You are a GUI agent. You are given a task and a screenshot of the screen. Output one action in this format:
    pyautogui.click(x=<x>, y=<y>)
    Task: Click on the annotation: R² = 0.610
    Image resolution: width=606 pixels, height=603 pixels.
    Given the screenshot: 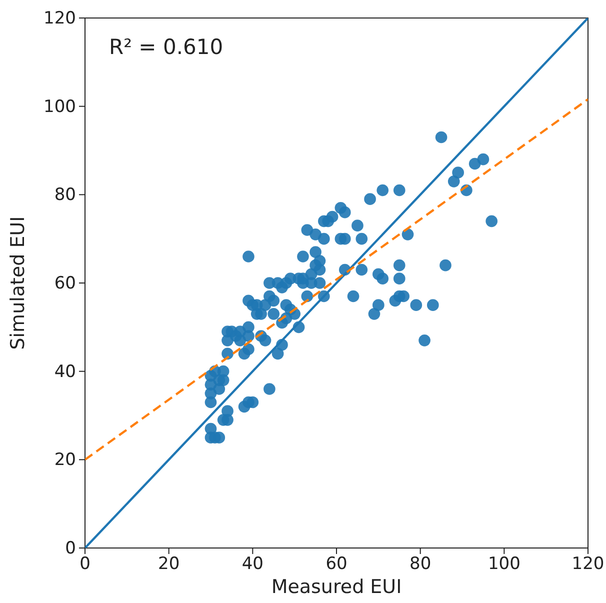 What is the action you would take?
    pyautogui.click(x=166, y=47)
    